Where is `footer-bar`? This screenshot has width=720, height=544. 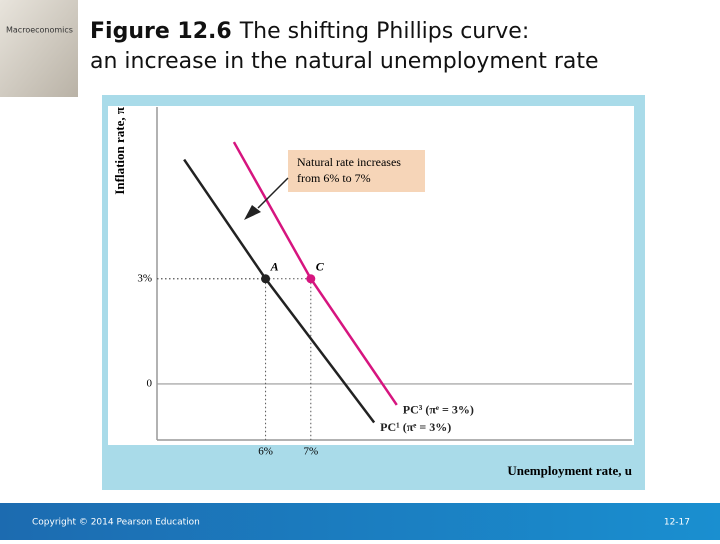
footer-bar is located at coordinates (360, 521).